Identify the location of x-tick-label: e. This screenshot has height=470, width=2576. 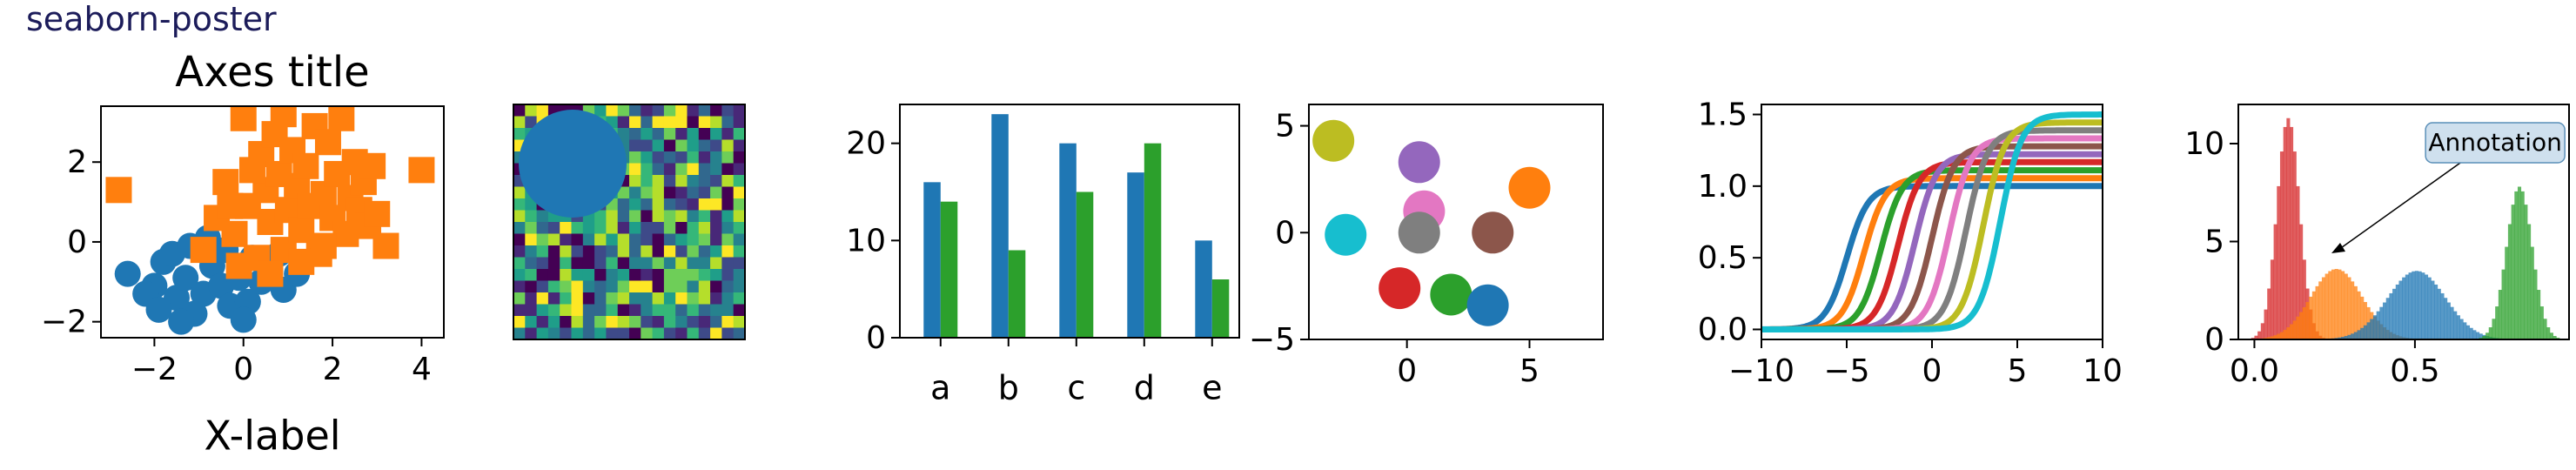
(1212, 388).